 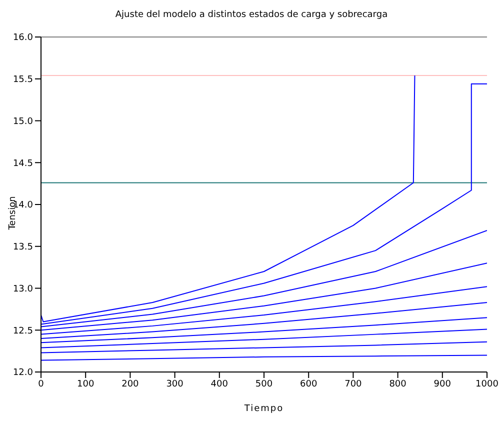 I want to click on chart-title: Ajuste del modelo a distintos estados de carga y sobrecarga, so click(x=251, y=15).